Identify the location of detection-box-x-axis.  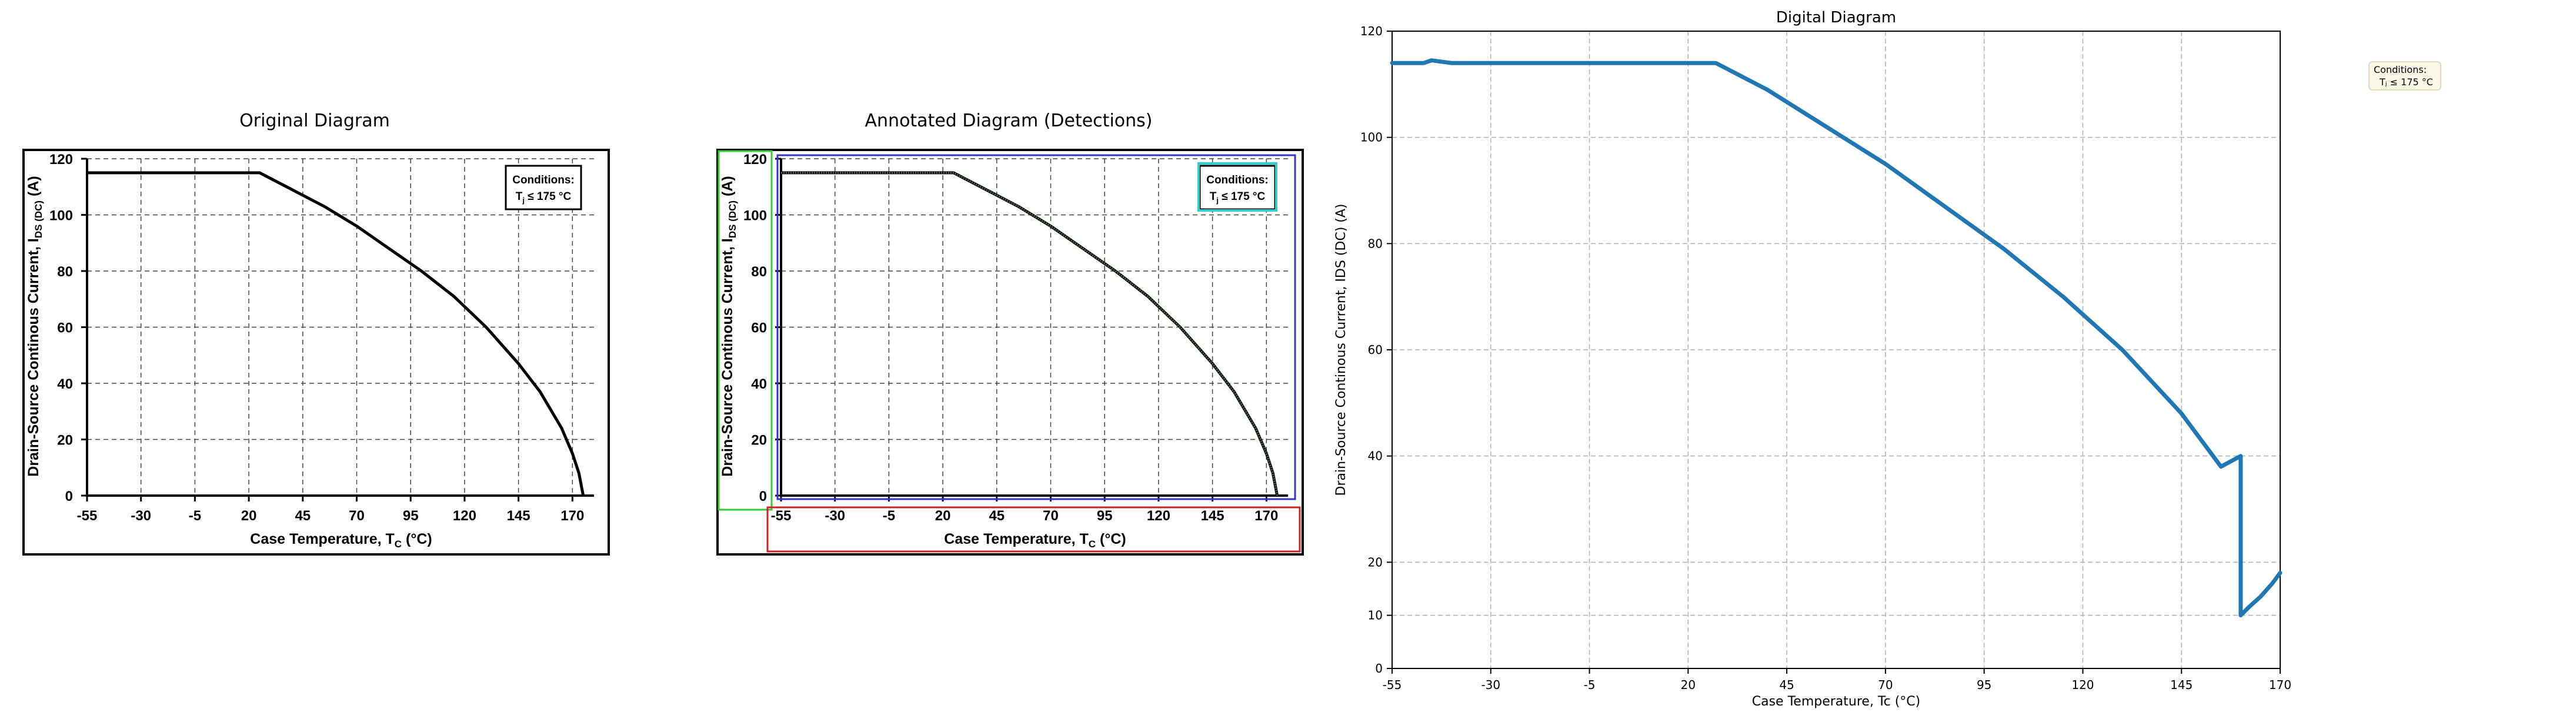
(1033, 529).